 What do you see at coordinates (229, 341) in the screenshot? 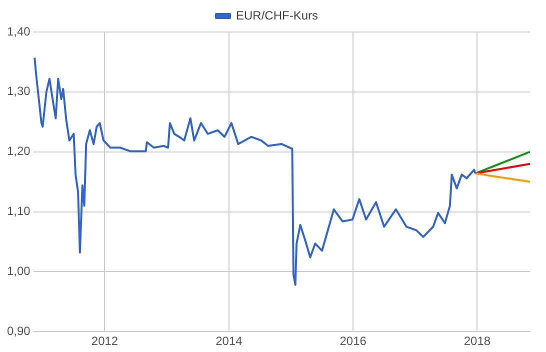
I see `x-tick-label: 2014` at bounding box center [229, 341].